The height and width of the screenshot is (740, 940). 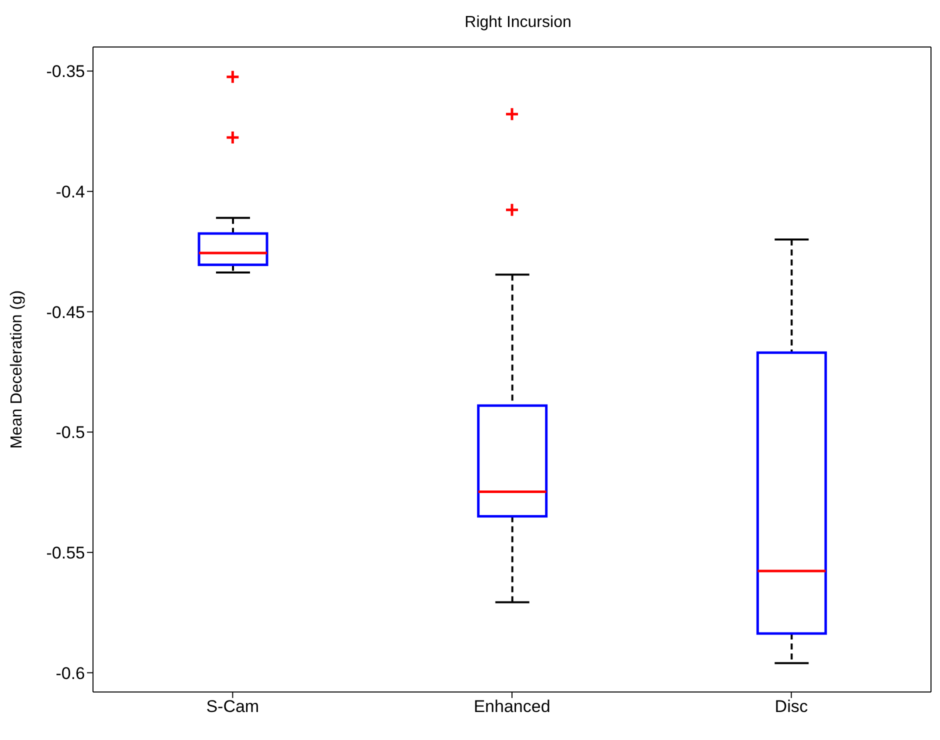 I want to click on chart-title: Right Incursion, so click(x=518, y=23).